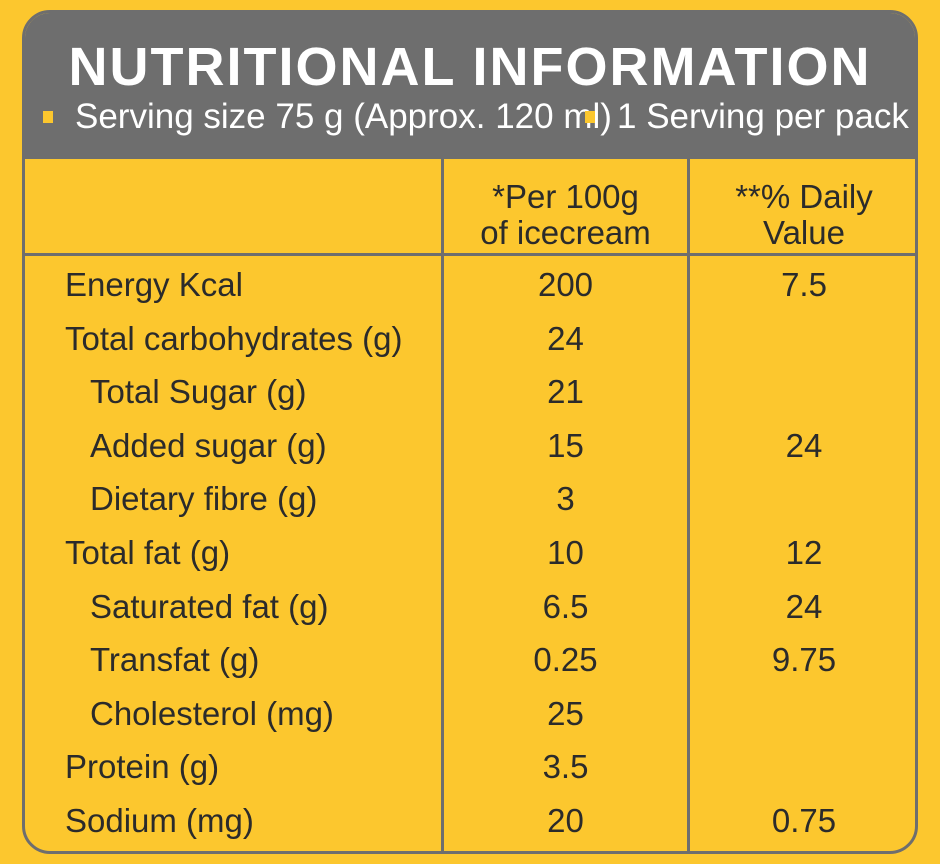 Image resolution: width=940 pixels, height=864 pixels. I want to click on servings-per-pack-text: 1 Serving per pack, so click(763, 116).